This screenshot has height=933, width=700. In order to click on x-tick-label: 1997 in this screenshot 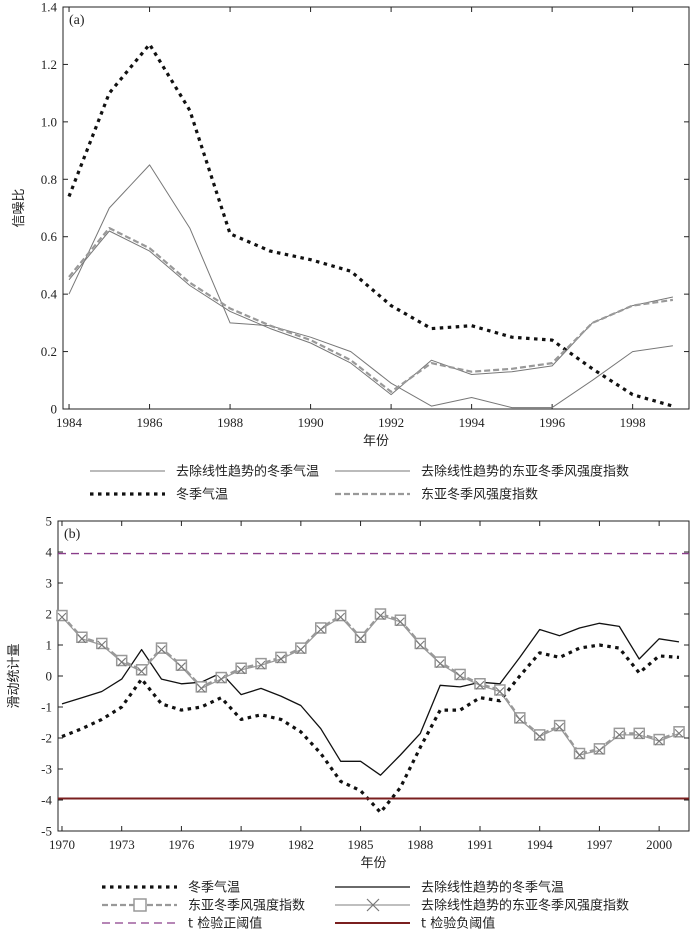, I will do `click(599, 844)`.